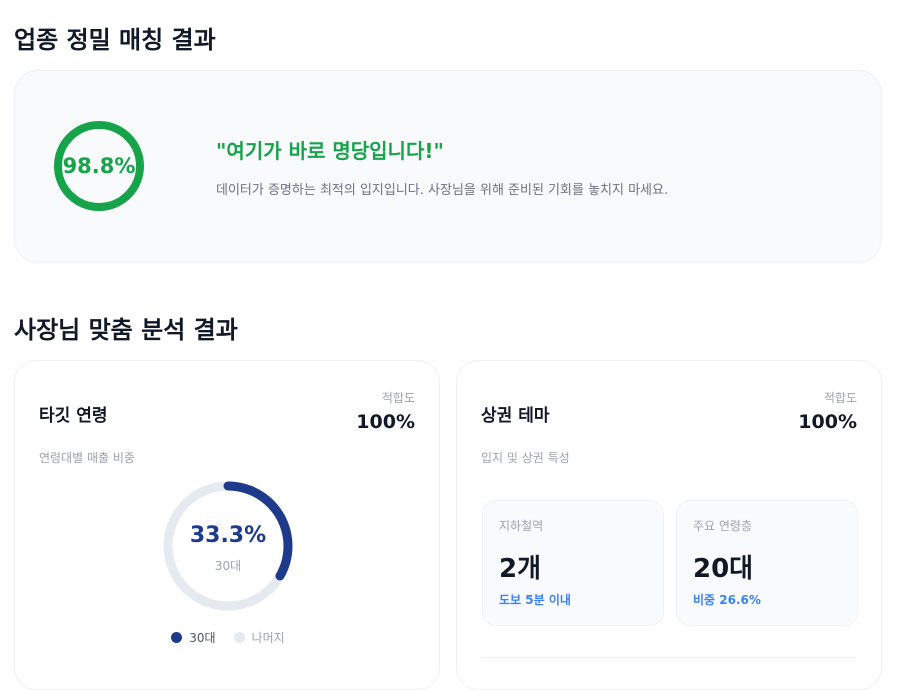 The width and height of the screenshot is (897, 690). What do you see at coordinates (126, 330) in the screenshot?
I see `analysis-section-title: 사장님 맞춤 분석 결과` at bounding box center [126, 330].